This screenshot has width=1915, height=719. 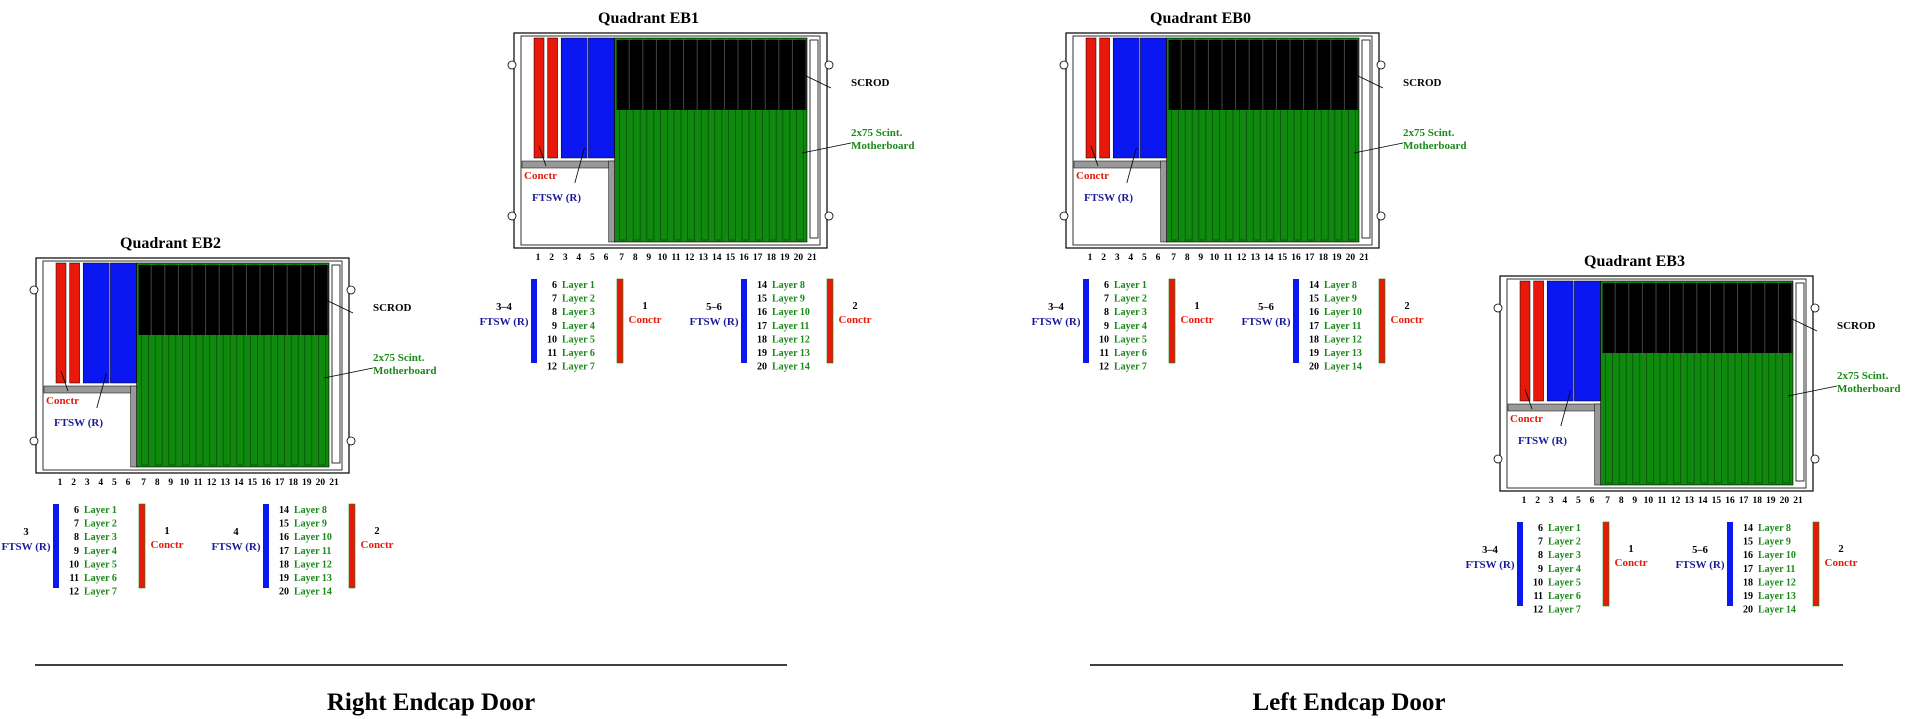 What do you see at coordinates (338, 306) in the screenshot?
I see `scrod-pointer` at bounding box center [338, 306].